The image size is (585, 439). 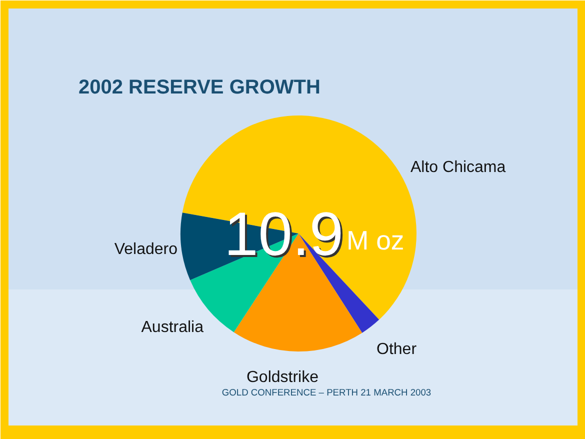 I want to click on text: GOLD CONFERENCE – PERTH 21 MARCH 2003, so click(x=327, y=393).